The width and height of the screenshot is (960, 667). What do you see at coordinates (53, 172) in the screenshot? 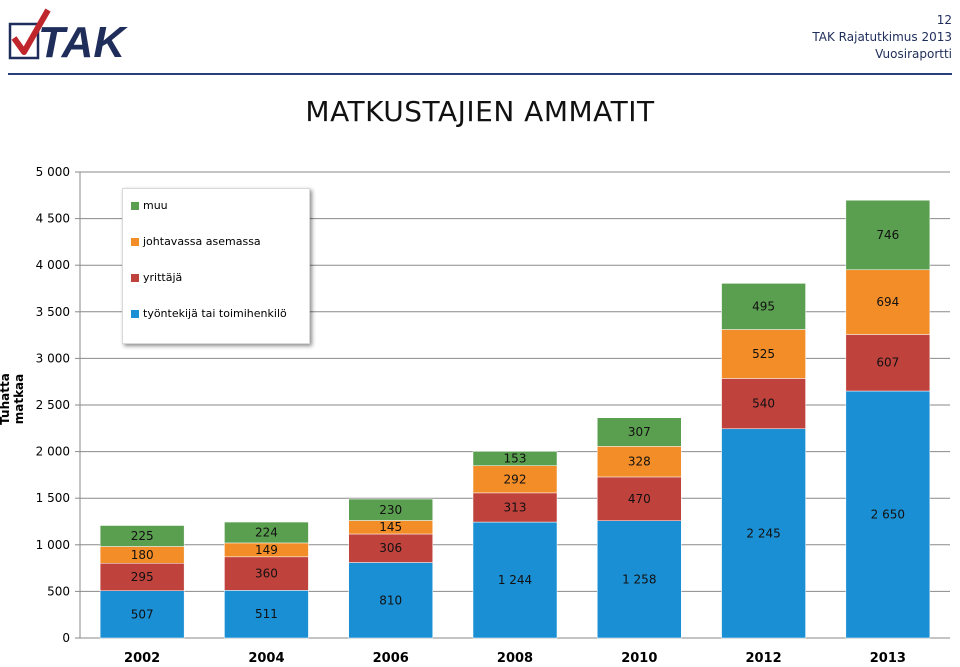
I see `y-tick-label: 5 000` at bounding box center [53, 172].